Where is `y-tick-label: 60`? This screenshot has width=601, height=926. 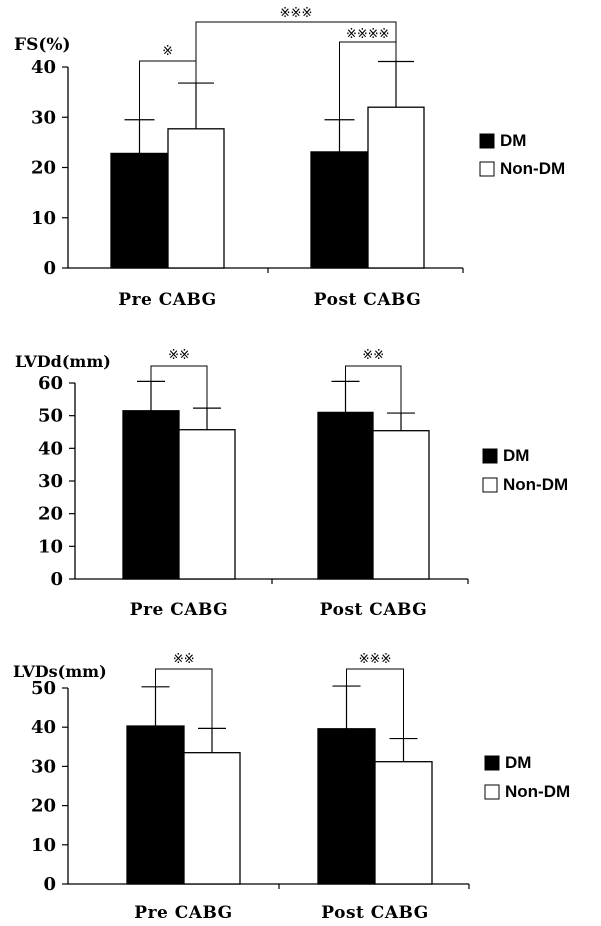
y-tick-label: 60 is located at coordinates (50, 383).